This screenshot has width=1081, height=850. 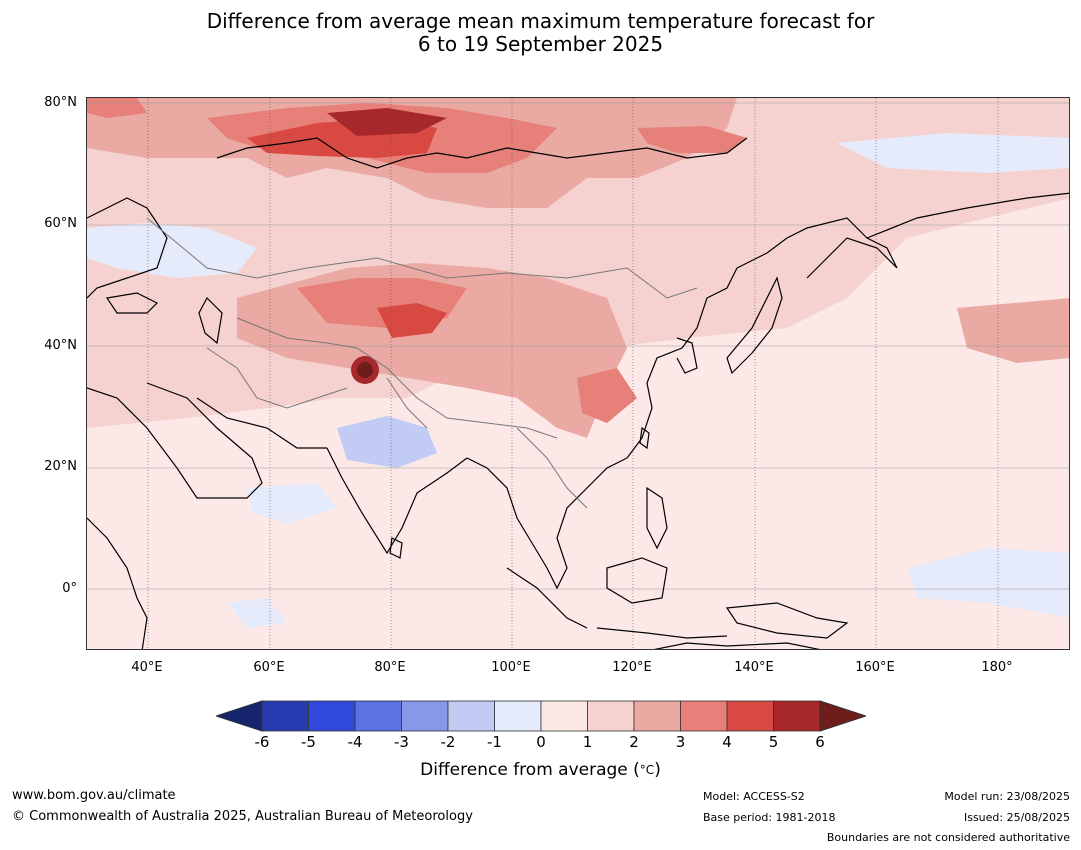 I want to click on issued-date: Issued: 25/08/2025, so click(x=1016, y=817).